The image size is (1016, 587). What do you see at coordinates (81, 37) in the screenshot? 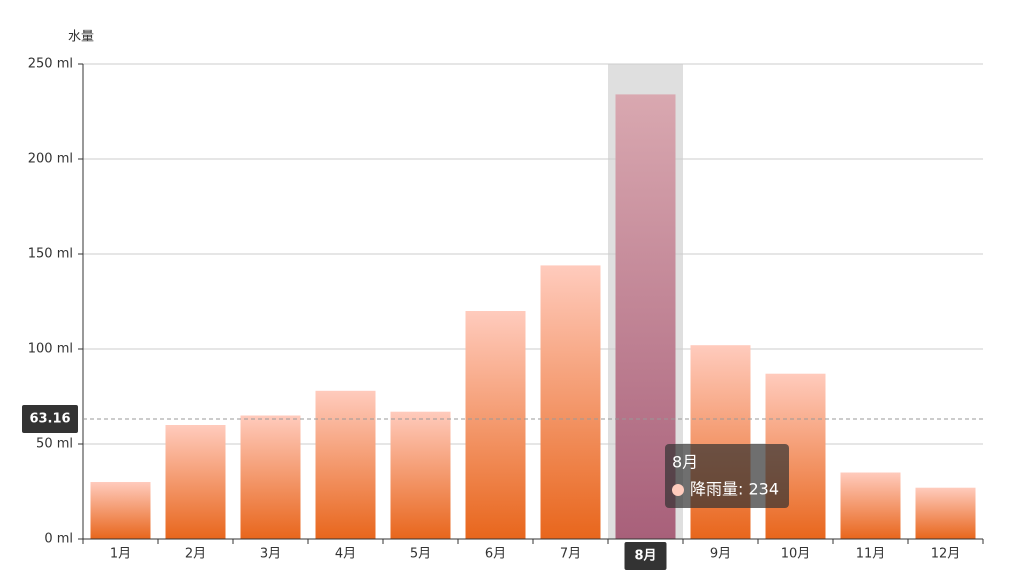
I see `y-axis-name: 水量` at bounding box center [81, 37].